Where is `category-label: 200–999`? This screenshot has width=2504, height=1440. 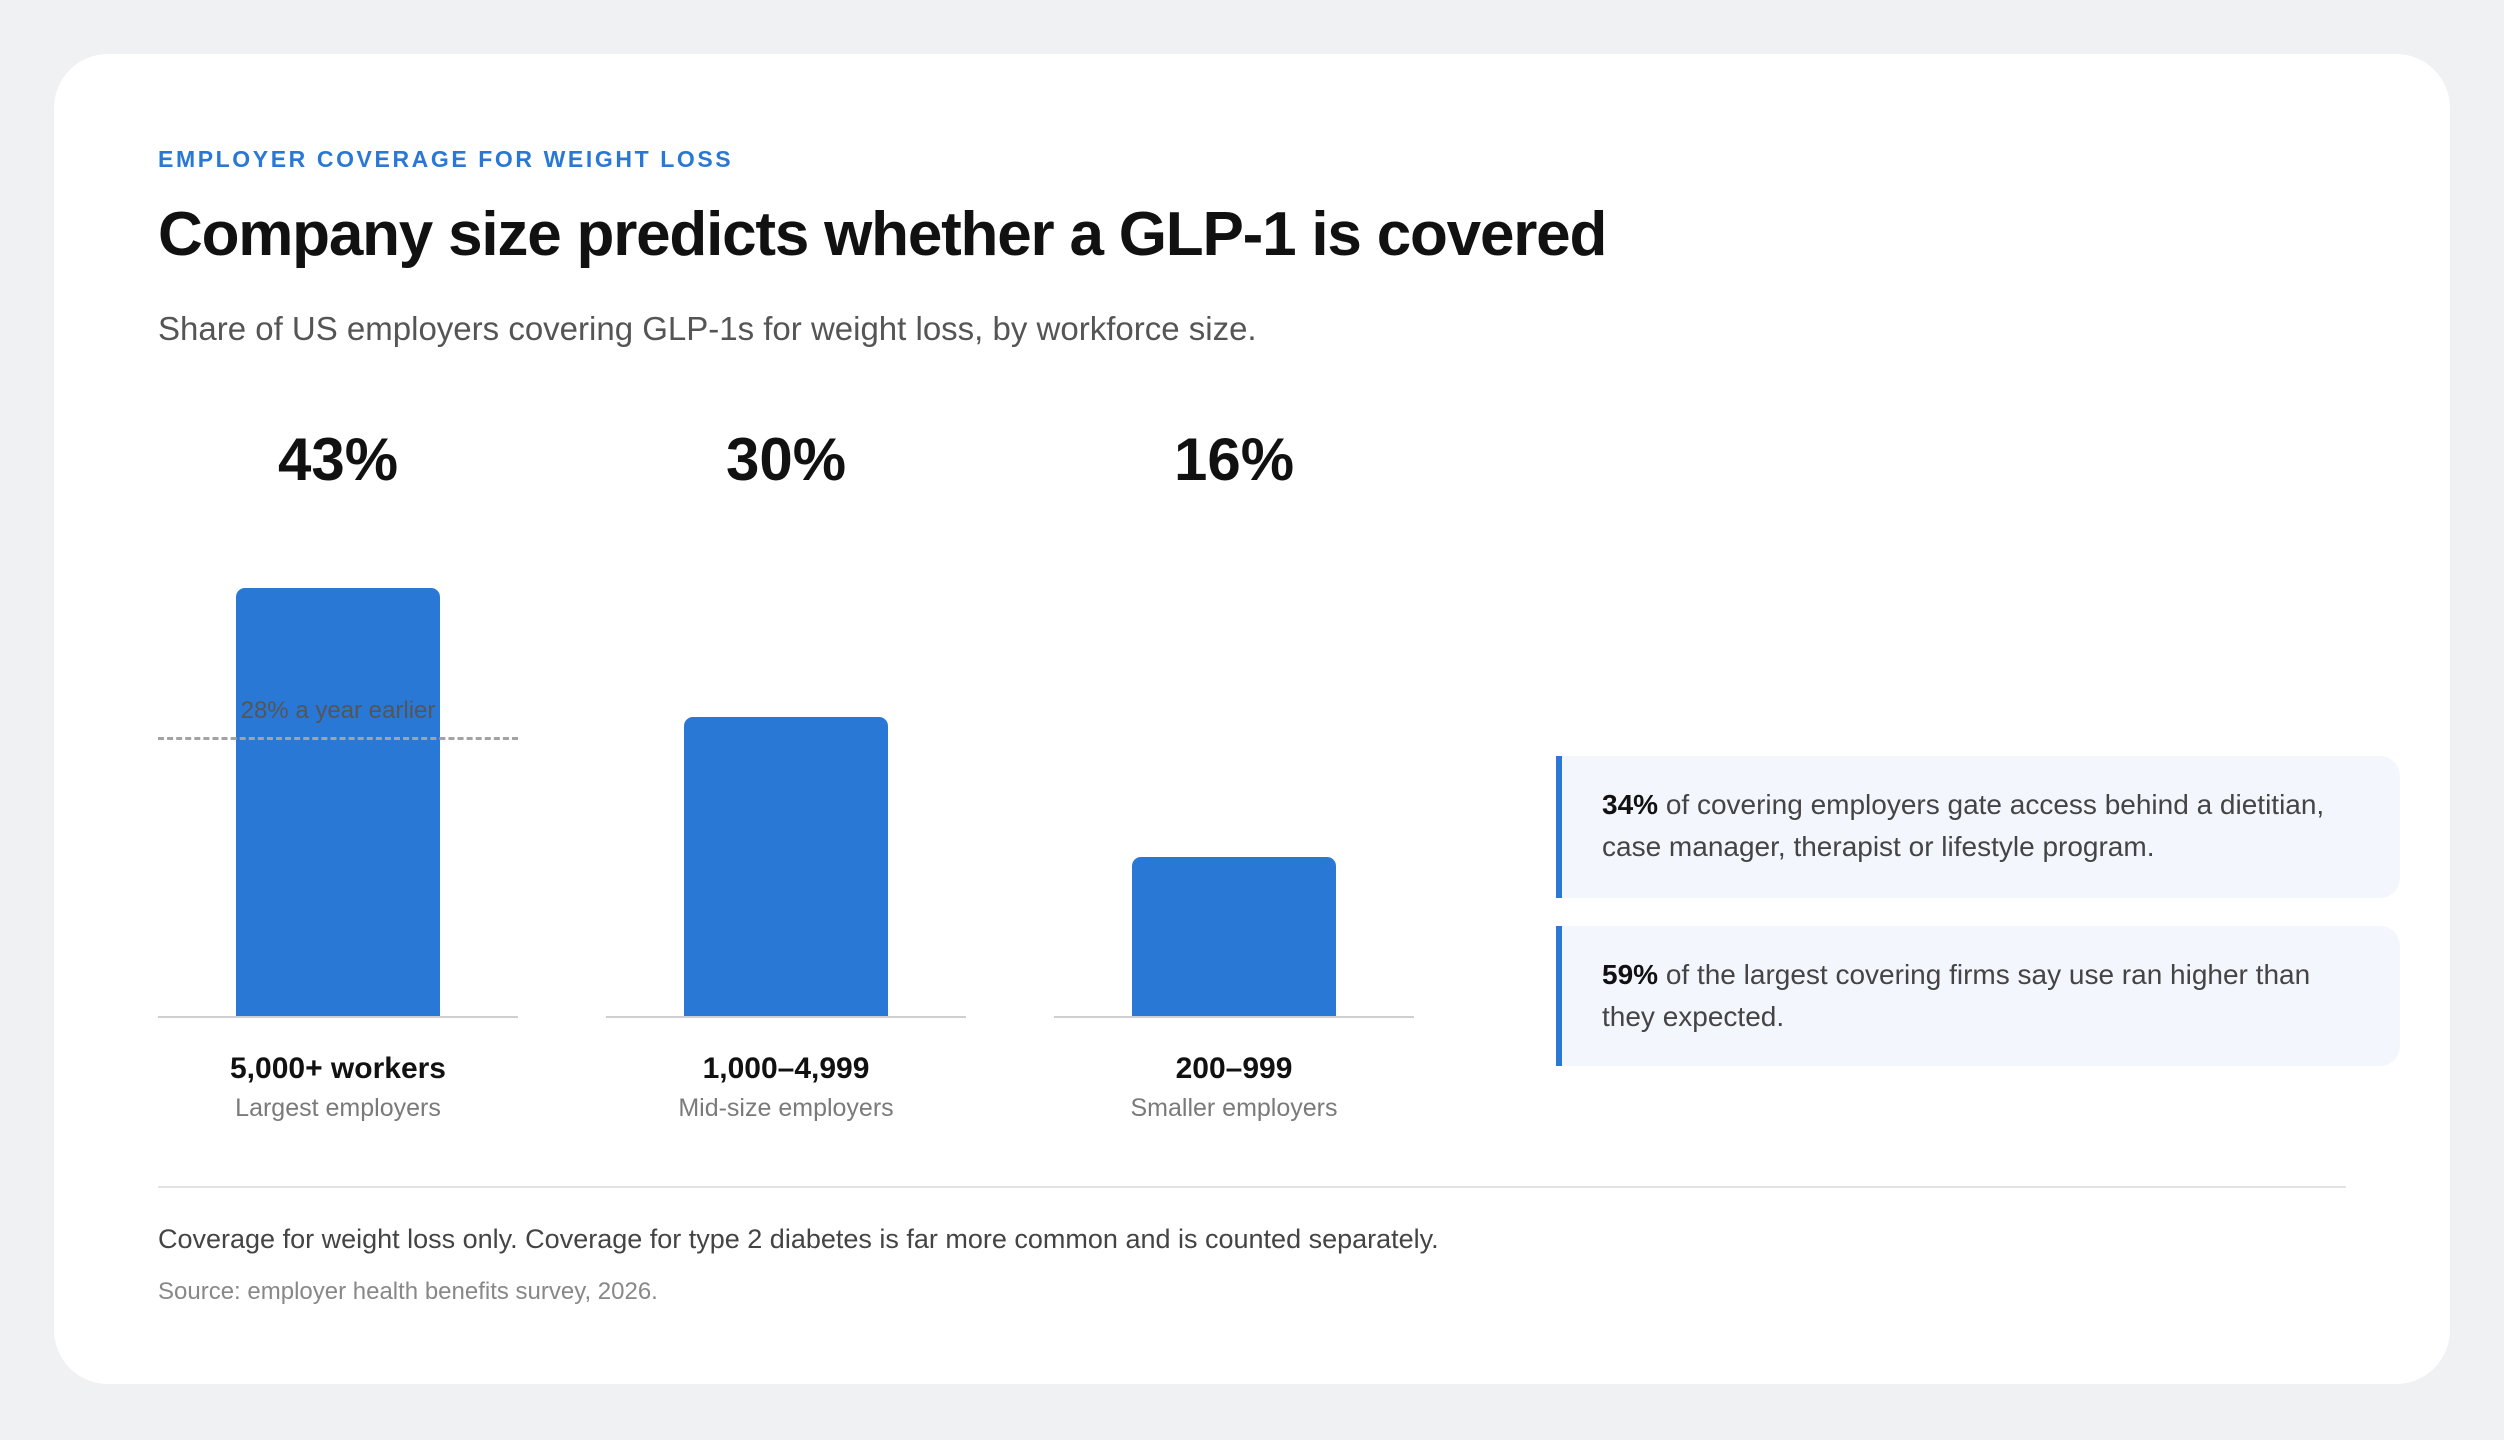
category-label: 200–999 is located at coordinates (1234, 1068).